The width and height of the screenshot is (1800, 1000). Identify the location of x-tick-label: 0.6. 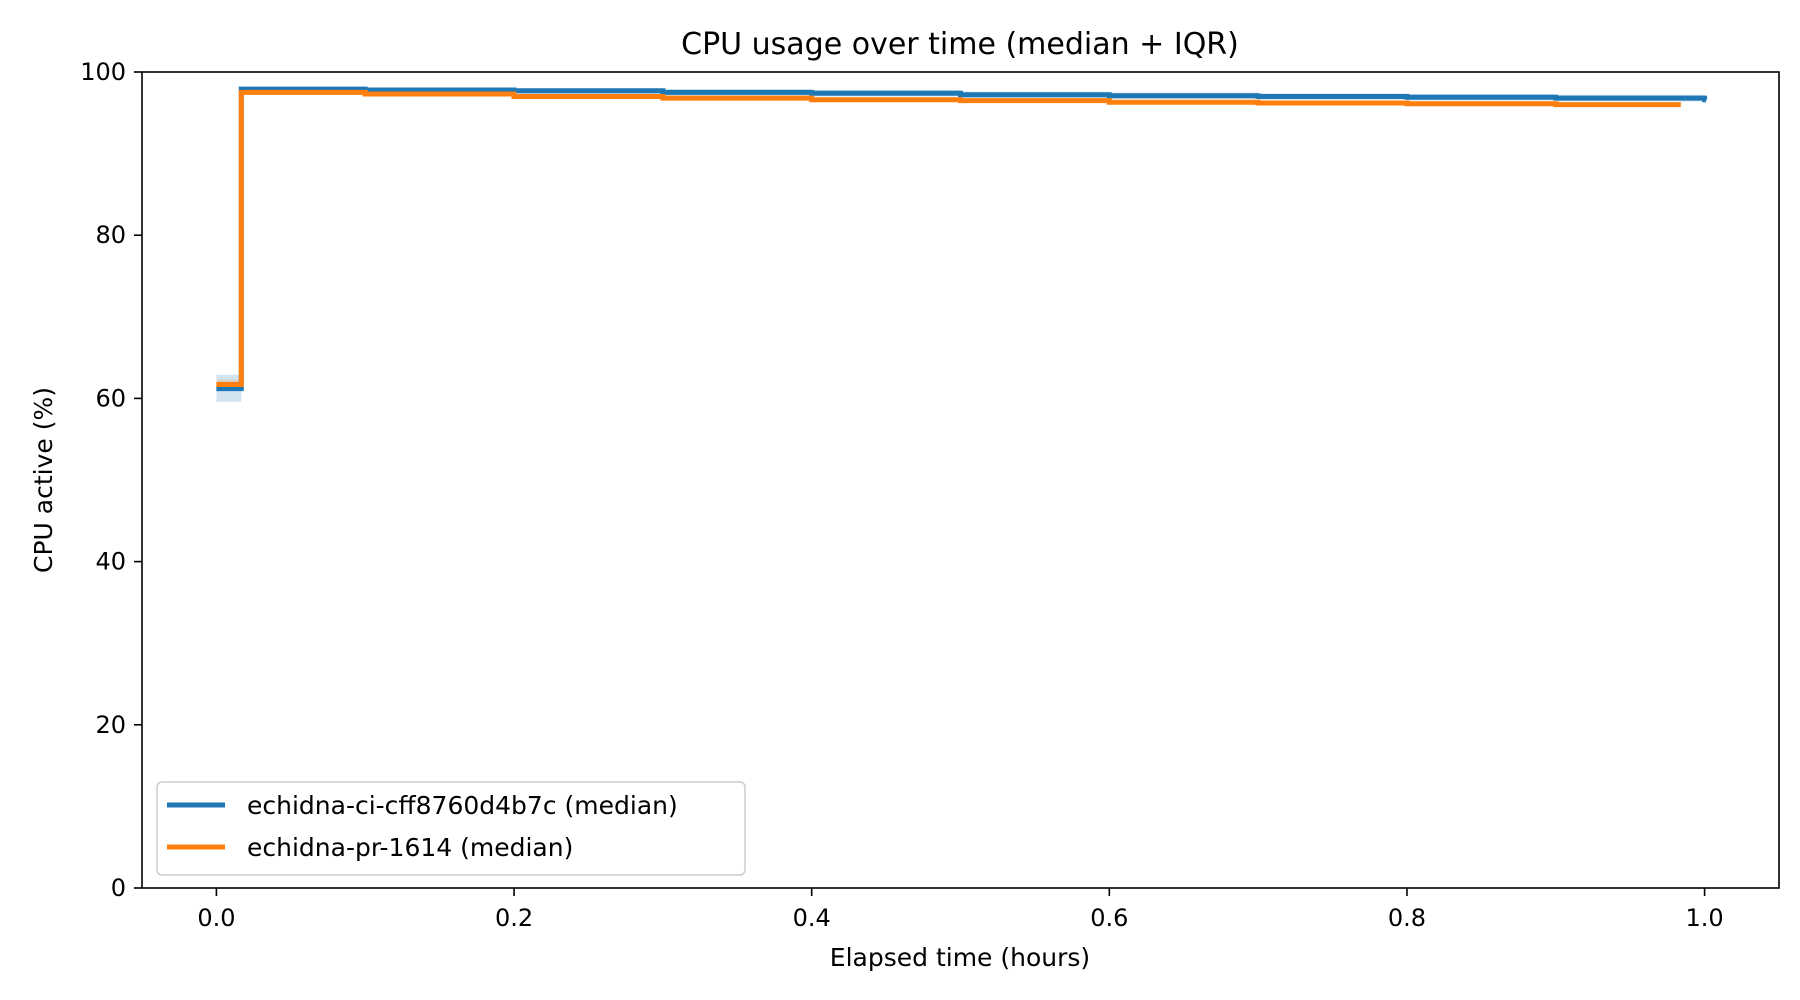
(1109, 918).